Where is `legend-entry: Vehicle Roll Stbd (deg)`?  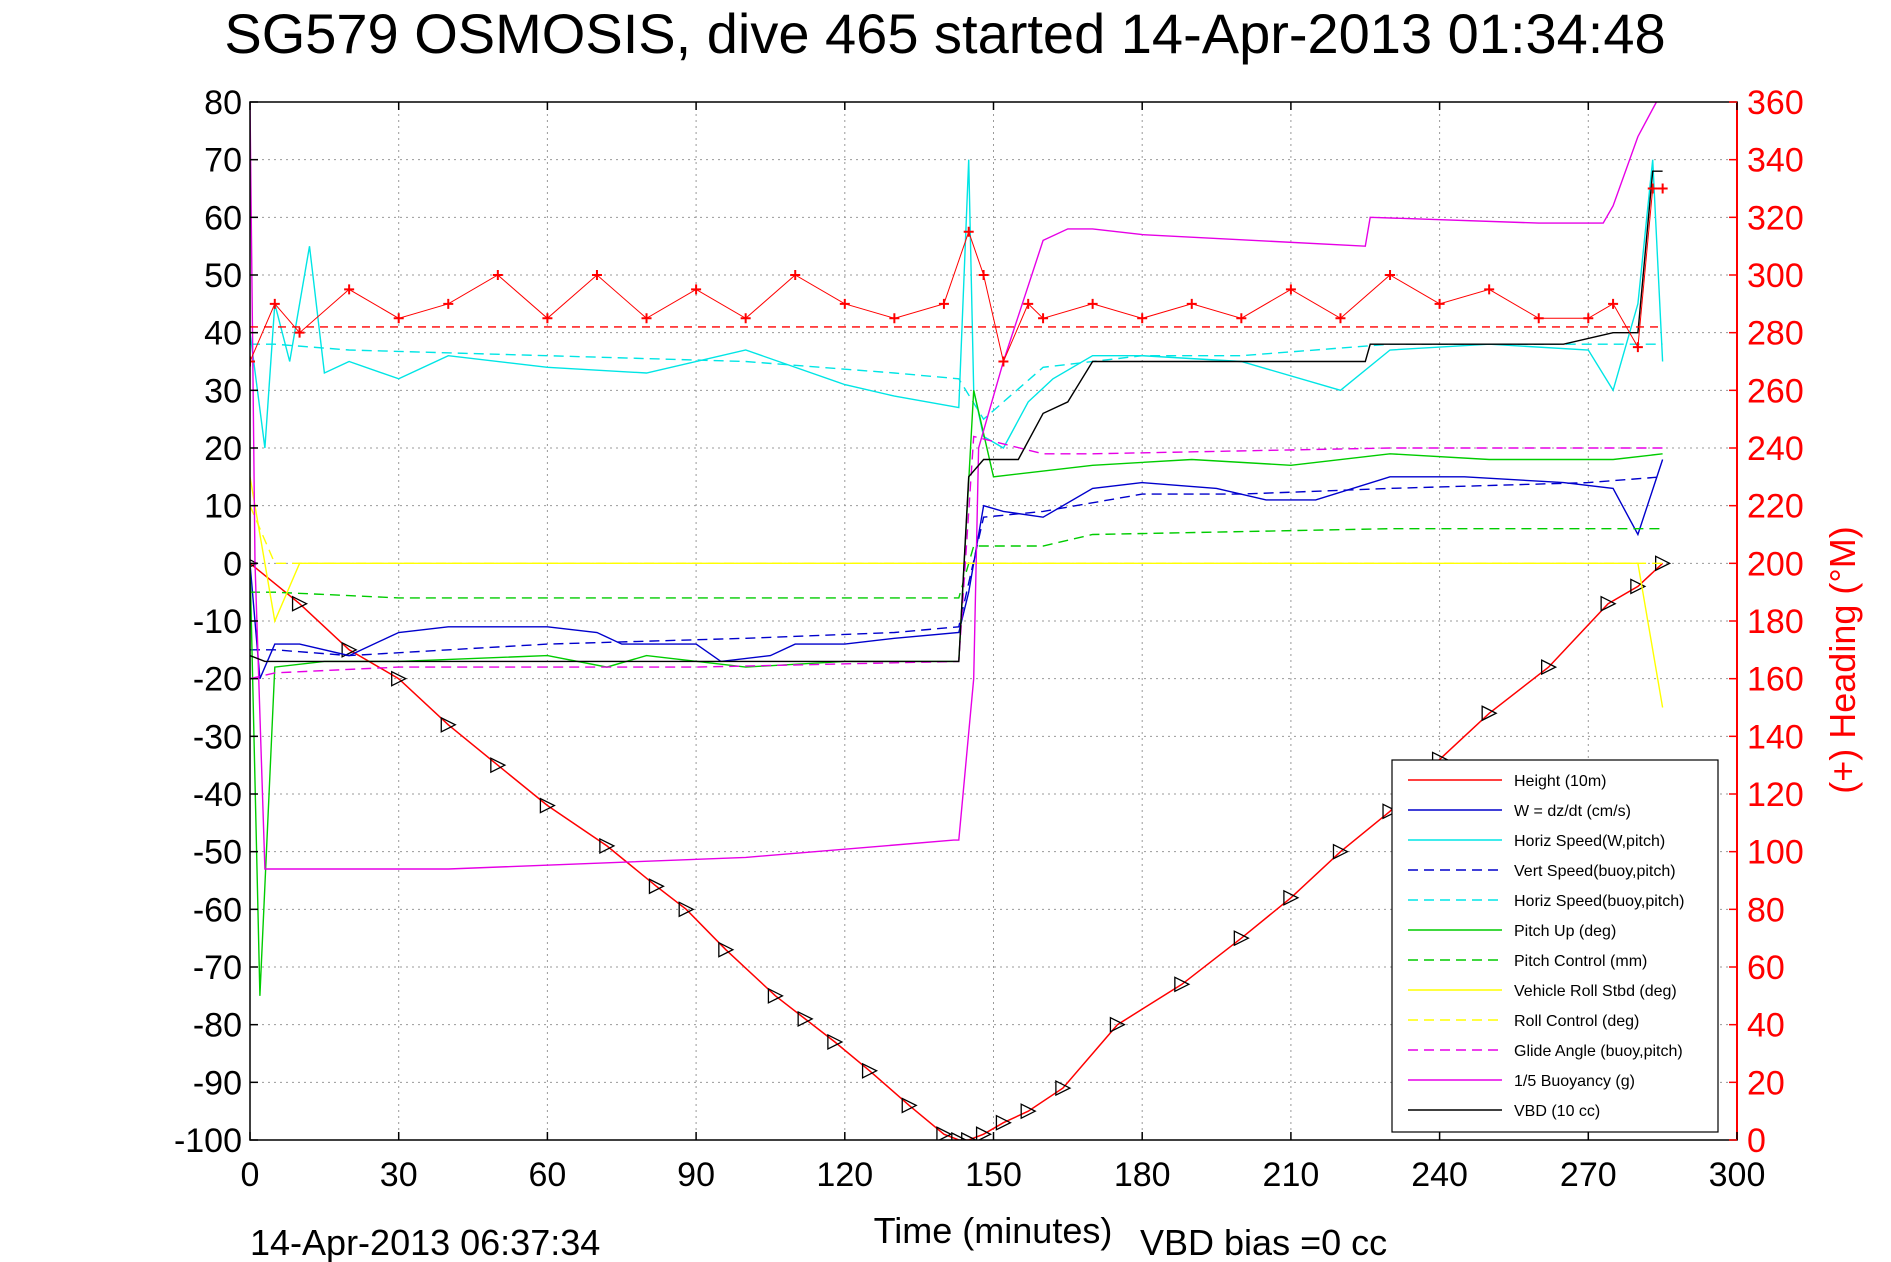
legend-entry: Vehicle Roll Stbd (deg) is located at coordinates (1595, 991).